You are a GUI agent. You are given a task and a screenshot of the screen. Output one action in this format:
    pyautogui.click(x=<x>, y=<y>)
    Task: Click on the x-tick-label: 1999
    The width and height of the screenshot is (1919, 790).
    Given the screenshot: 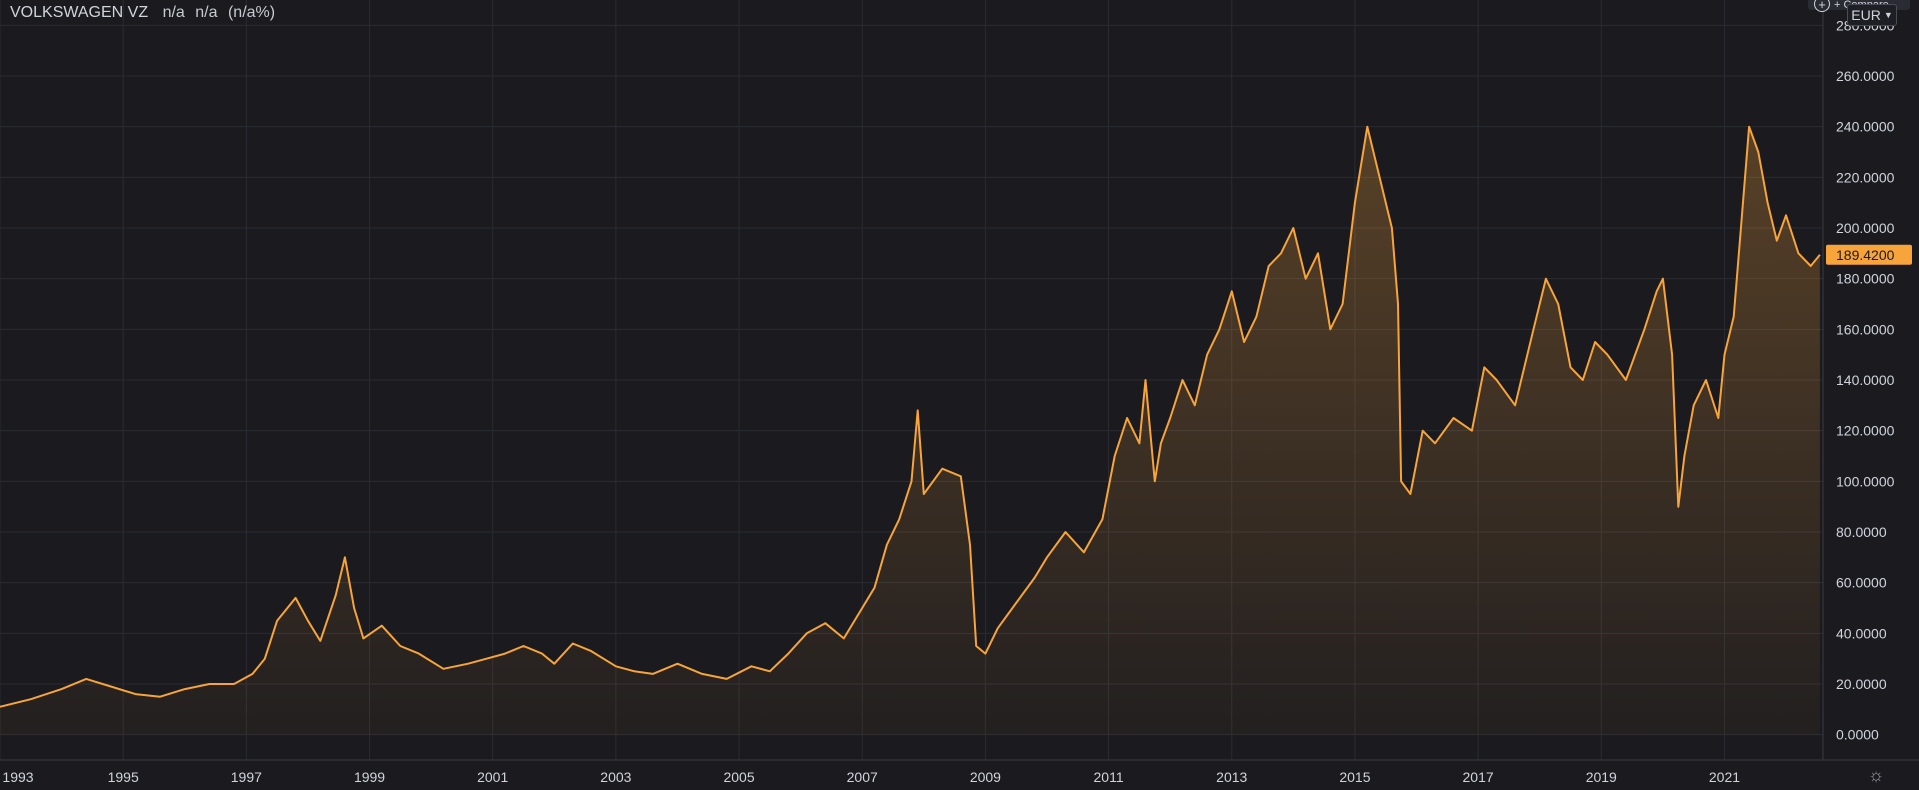 What is the action you would take?
    pyautogui.click(x=369, y=777)
    